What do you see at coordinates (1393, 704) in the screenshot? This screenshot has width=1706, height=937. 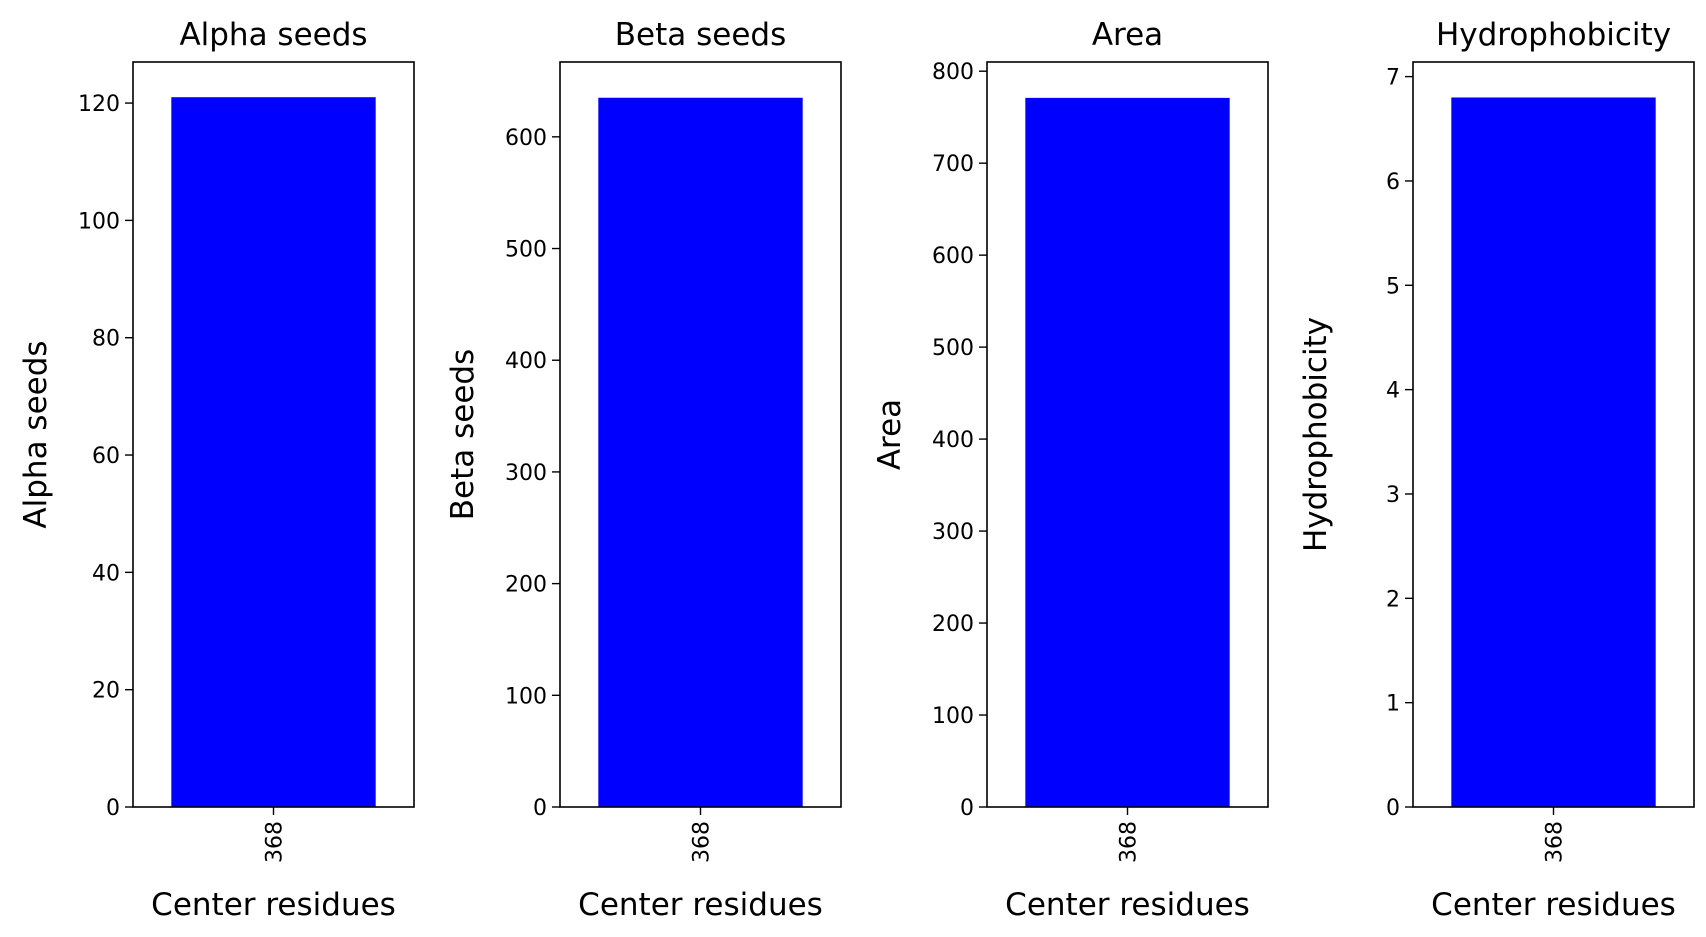 I see `y-tick-label: 1` at bounding box center [1393, 704].